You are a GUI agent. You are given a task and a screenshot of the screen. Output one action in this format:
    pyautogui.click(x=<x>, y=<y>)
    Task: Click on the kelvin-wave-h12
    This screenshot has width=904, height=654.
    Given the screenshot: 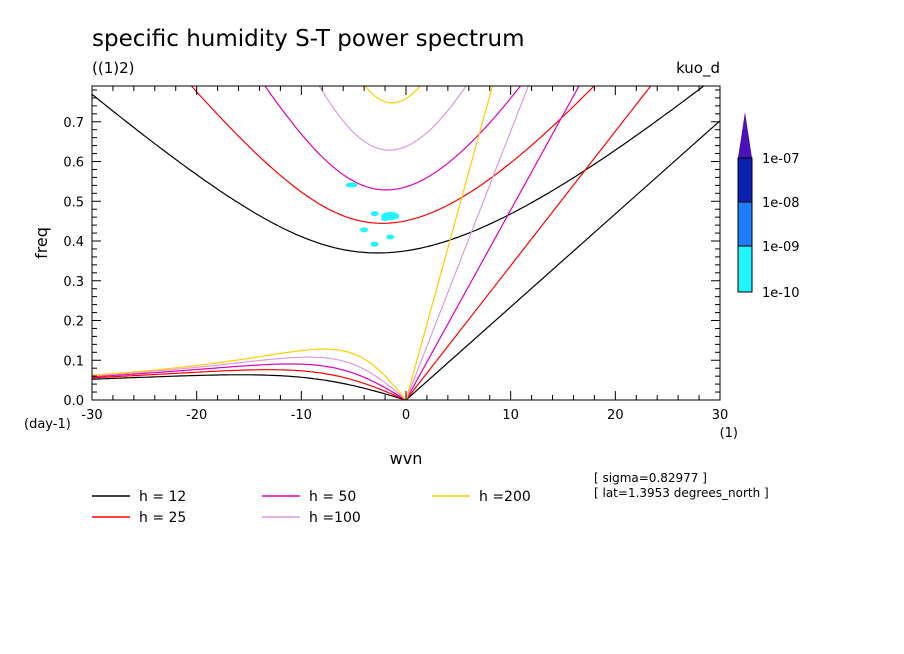 What is the action you would take?
    pyautogui.click(x=562, y=260)
    